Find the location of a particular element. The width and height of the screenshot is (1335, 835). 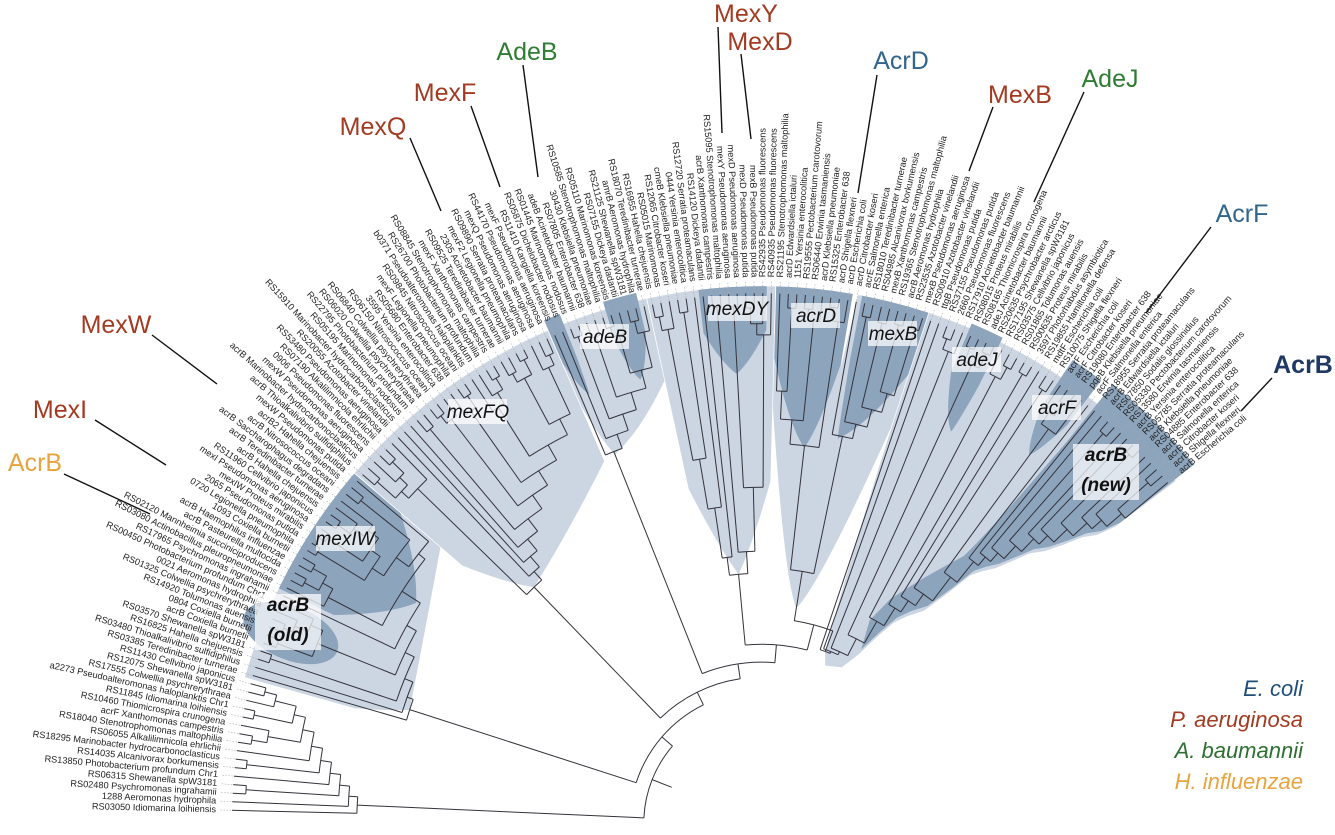

svg-text: (new) is located at coordinates (1106, 485).